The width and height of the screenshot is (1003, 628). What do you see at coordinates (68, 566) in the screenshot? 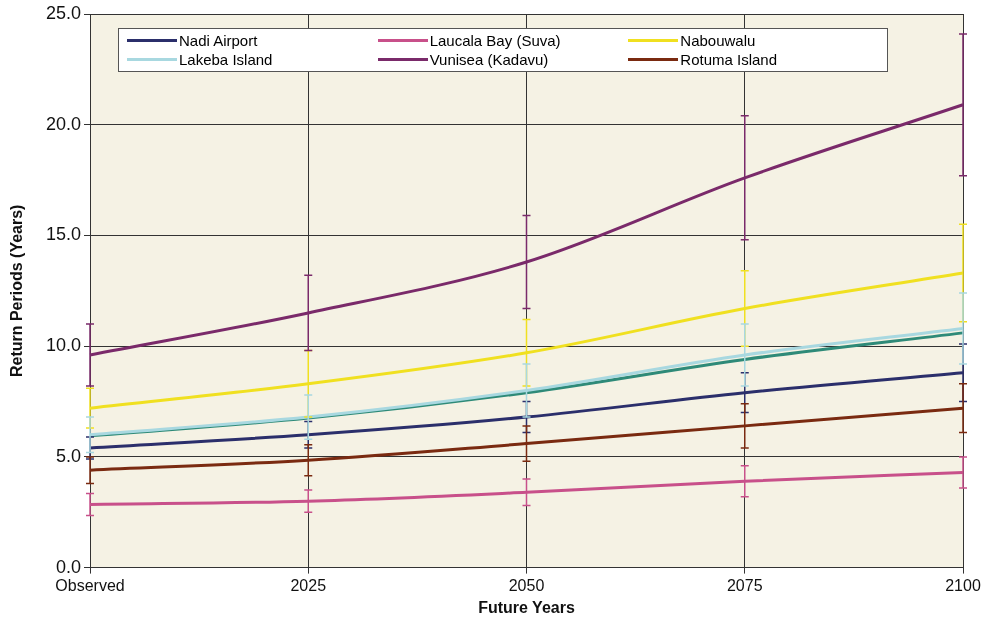
I see `y-tick-label: 0.0` at bounding box center [68, 566].